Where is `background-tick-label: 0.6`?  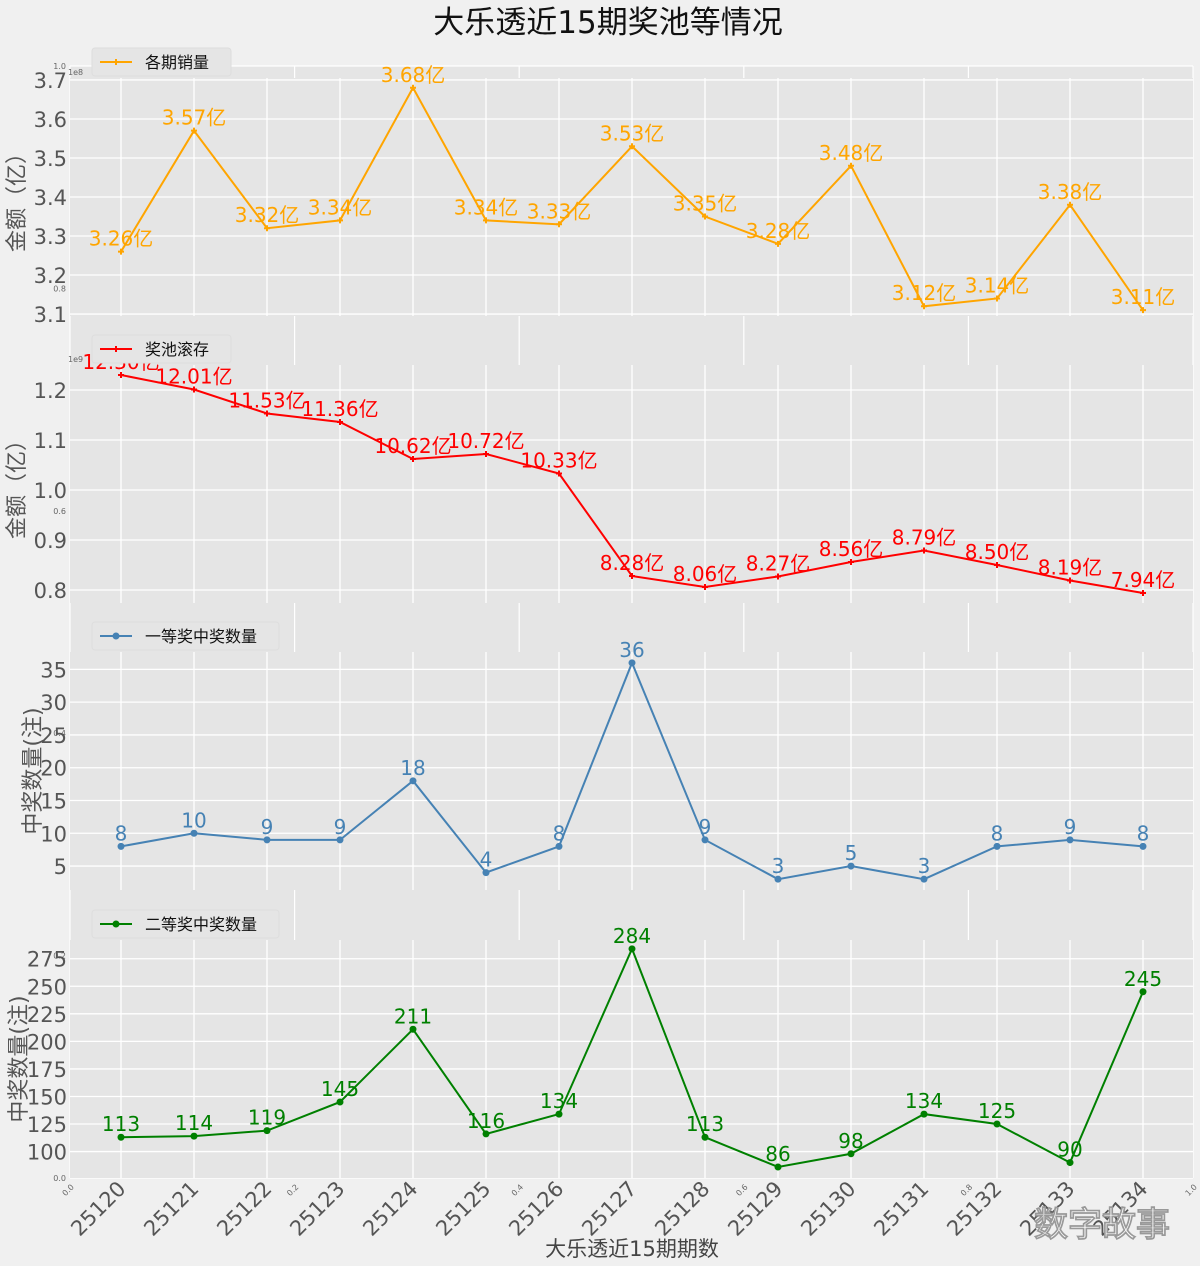
background-tick-label: 0.6 is located at coordinates (59, 511).